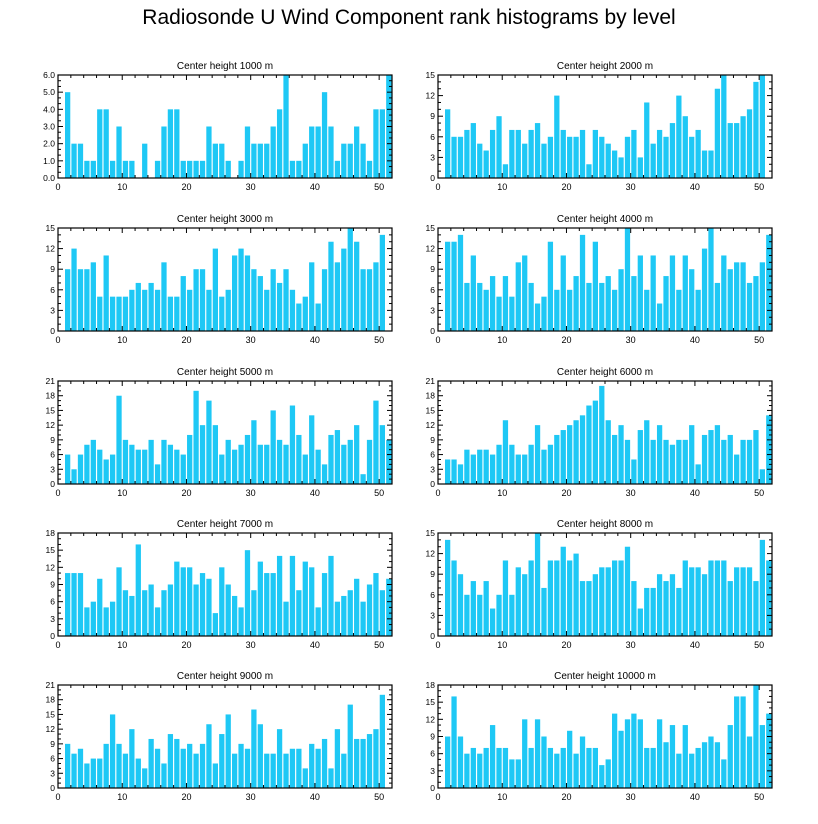 This screenshot has width=818, height=824. Describe the element at coordinates (49, 109) in the screenshot. I see `y-tick-label: 4.0` at that location.